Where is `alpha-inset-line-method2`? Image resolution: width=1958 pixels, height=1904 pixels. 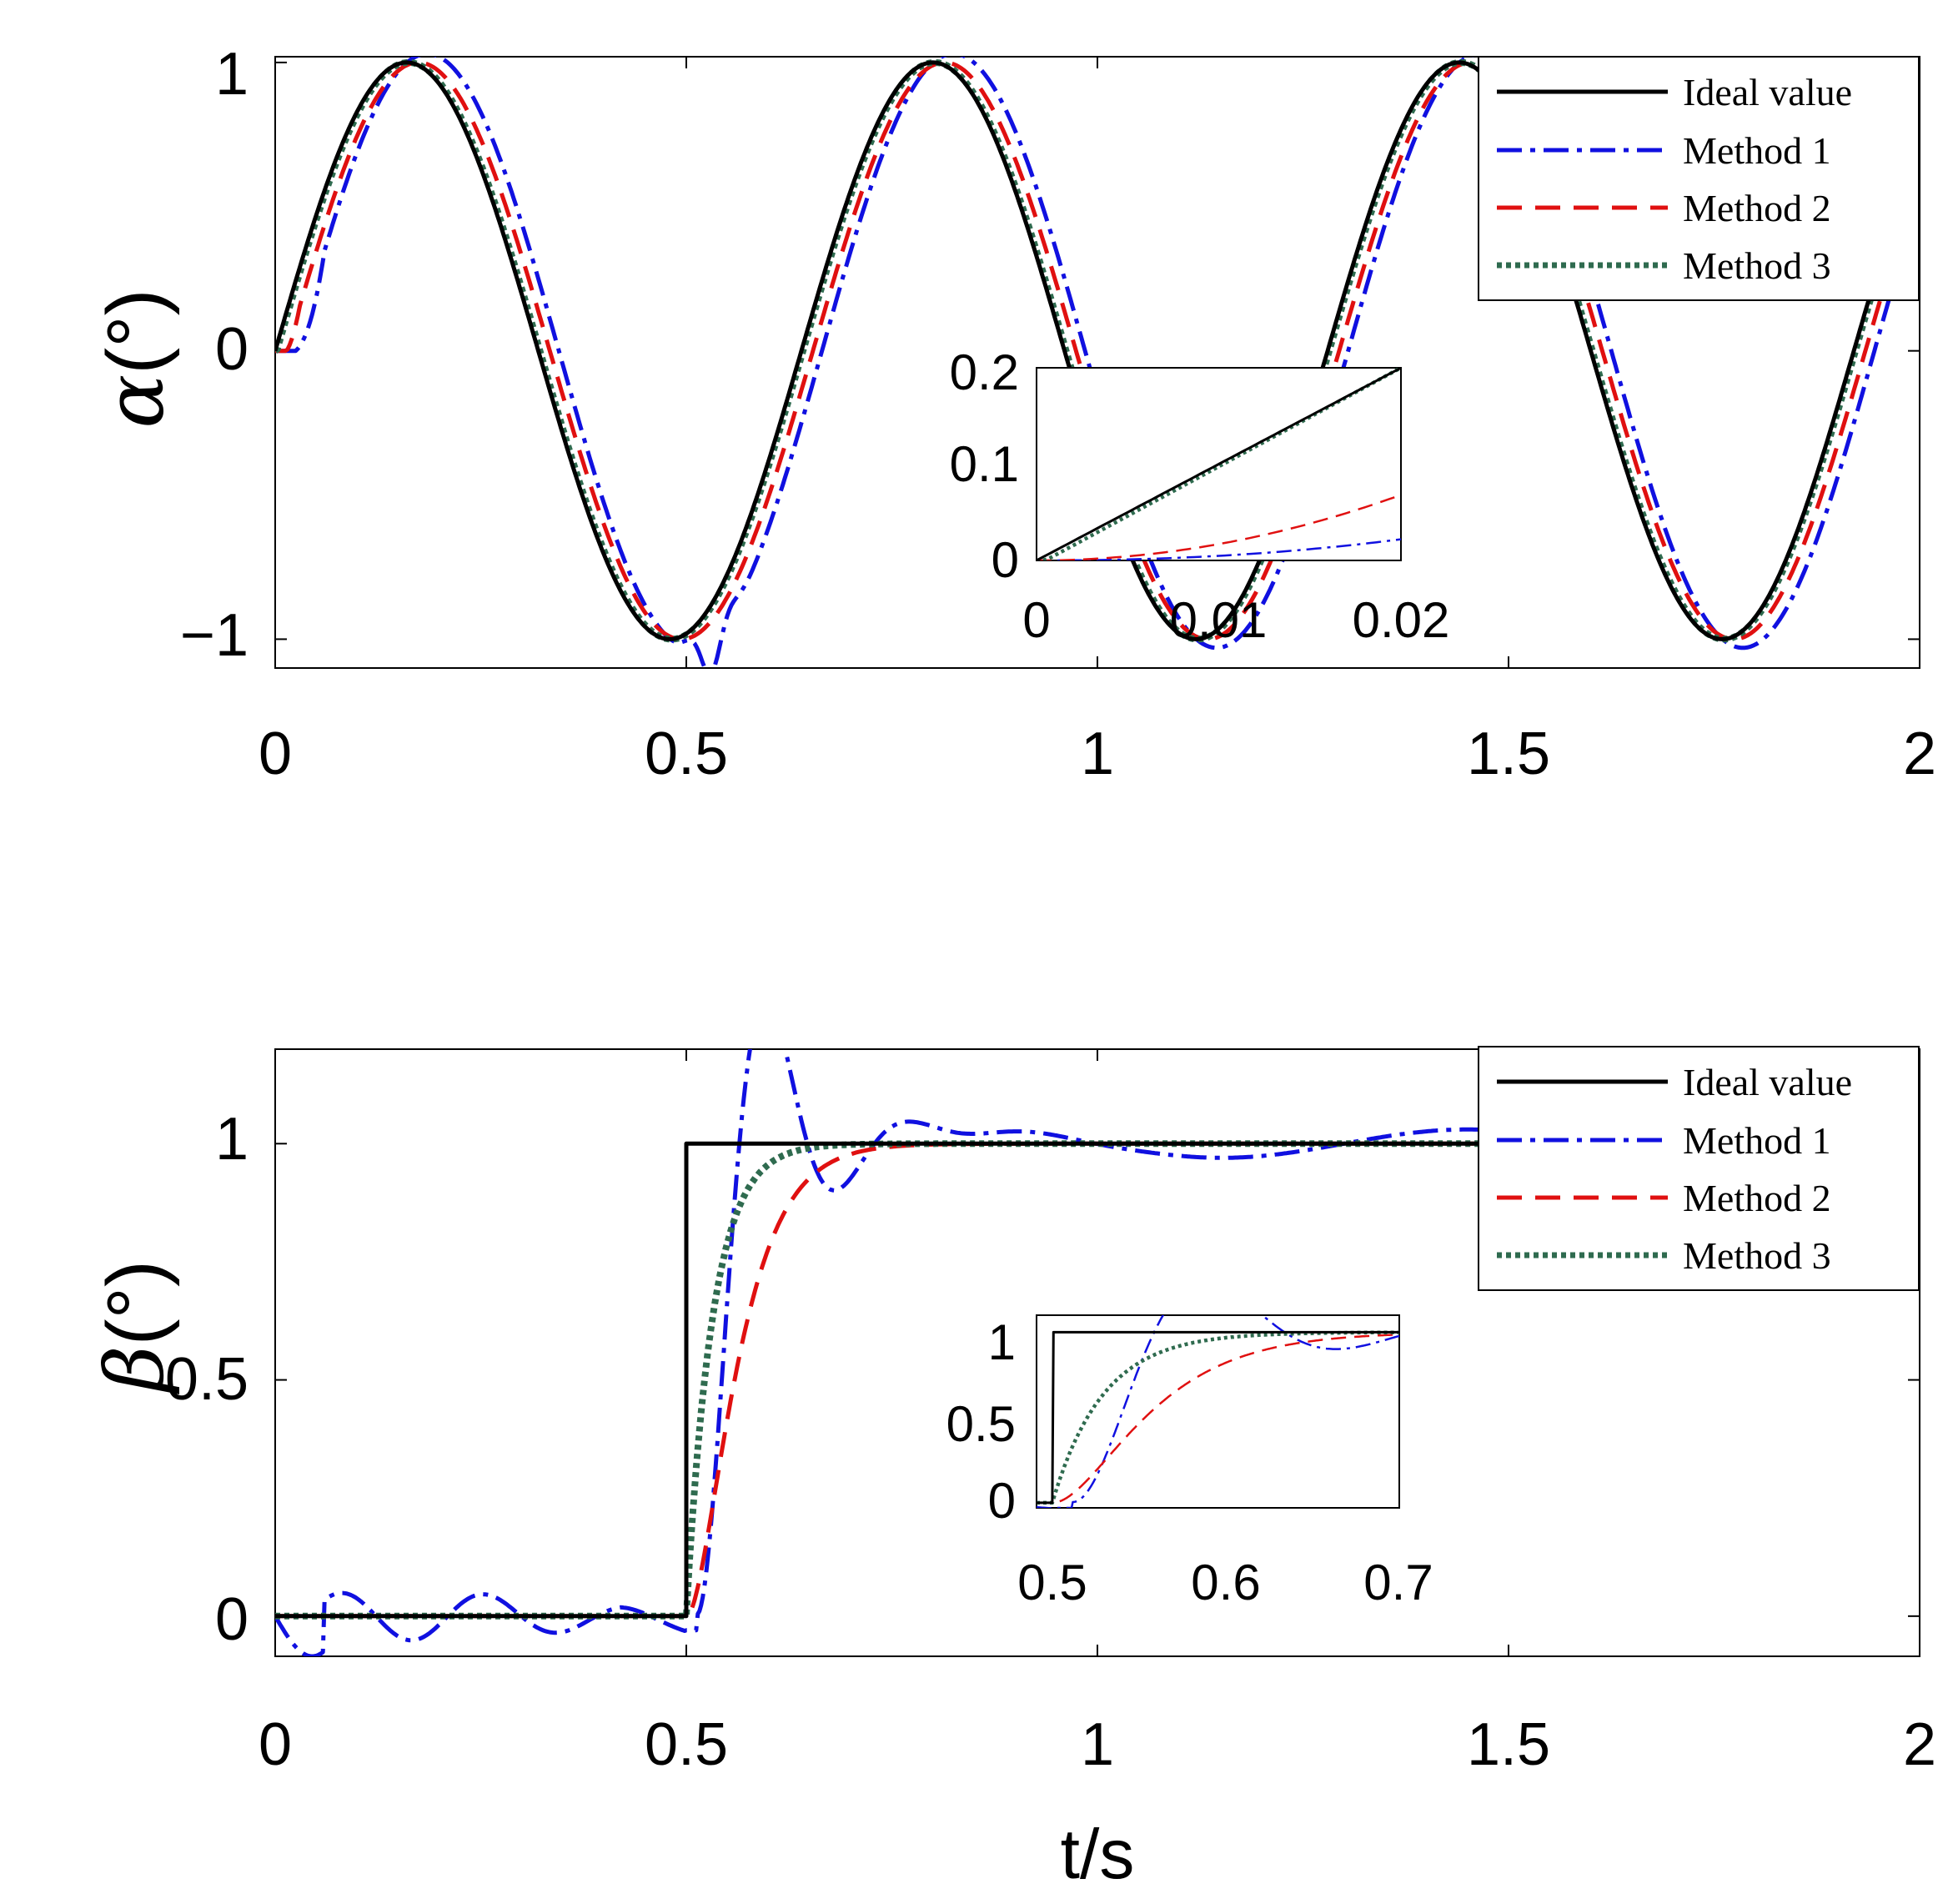
alpha-inset-line-method2 is located at coordinates (1219, 527).